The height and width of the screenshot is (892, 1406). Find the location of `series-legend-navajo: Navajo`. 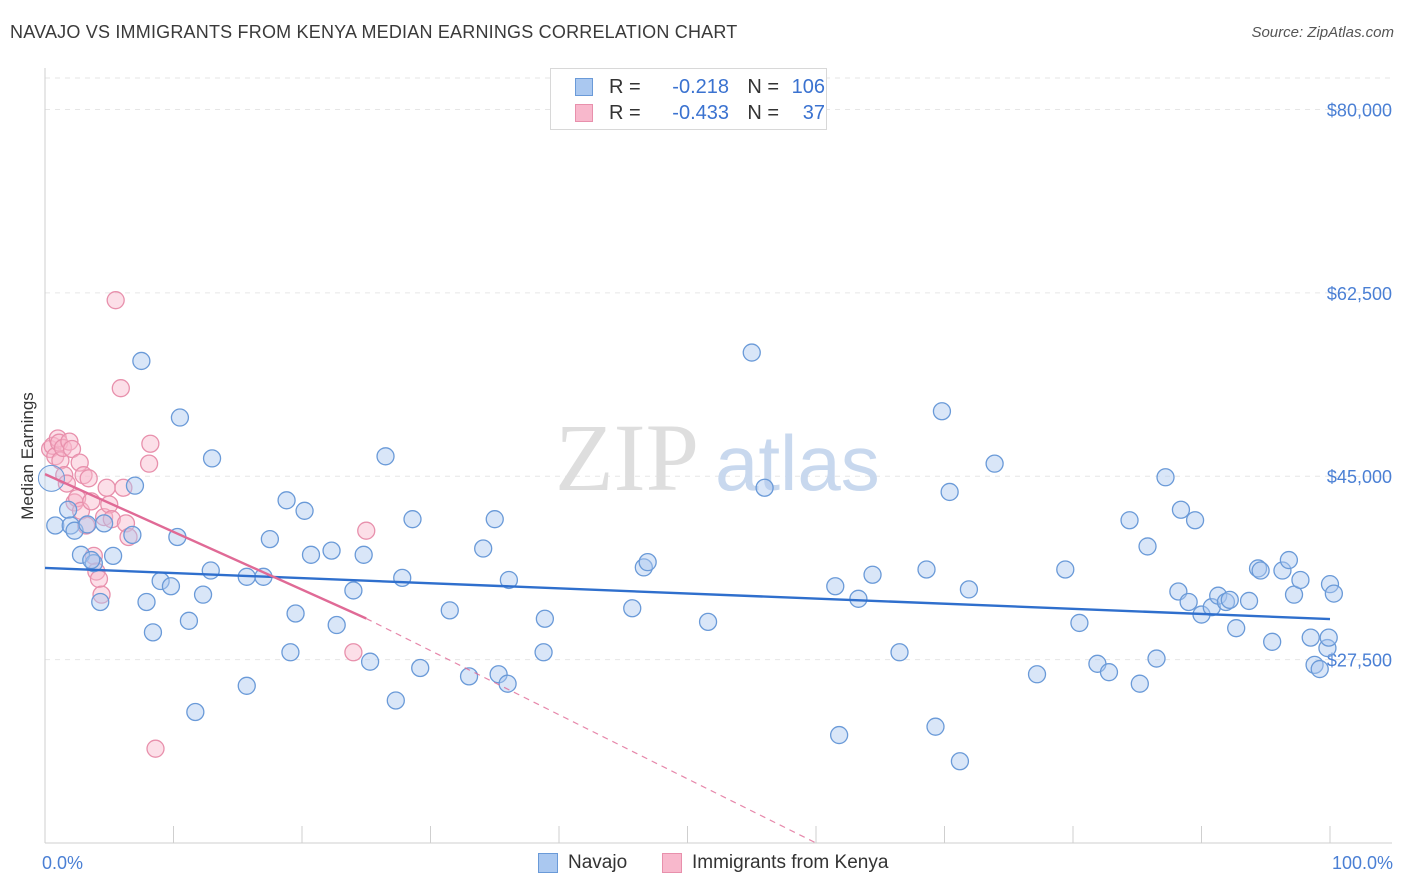

series-legend-navajo: Navajo is located at coordinates (582, 863).